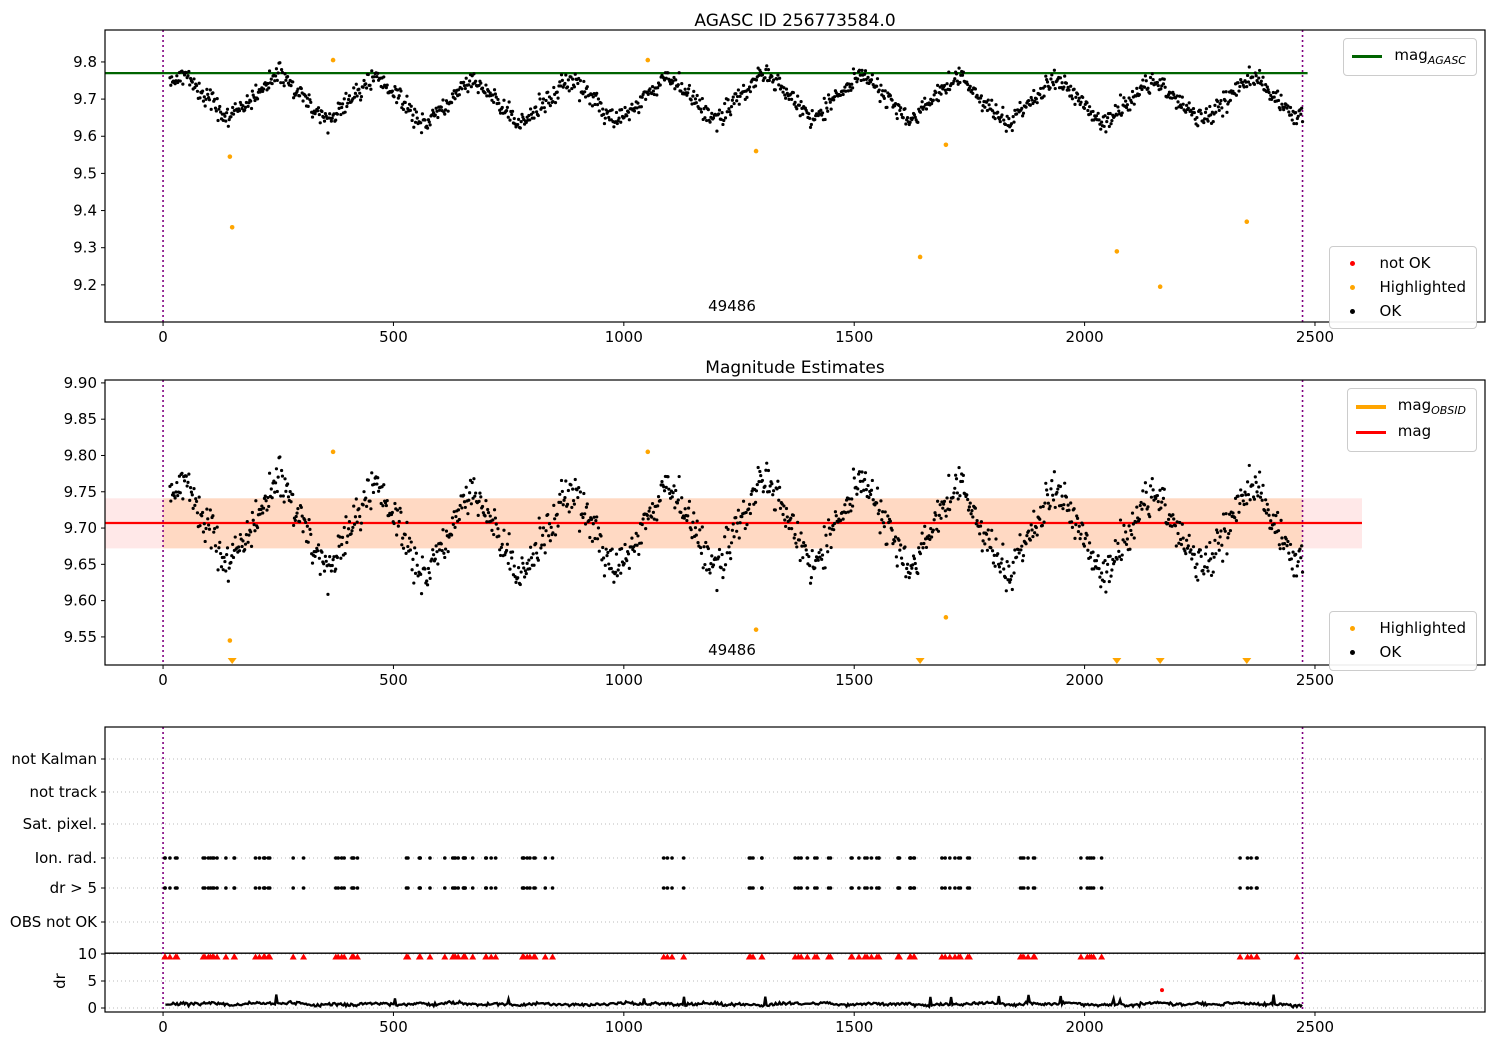  I want to click on svg-text: OBS not OK, so click(54, 922).